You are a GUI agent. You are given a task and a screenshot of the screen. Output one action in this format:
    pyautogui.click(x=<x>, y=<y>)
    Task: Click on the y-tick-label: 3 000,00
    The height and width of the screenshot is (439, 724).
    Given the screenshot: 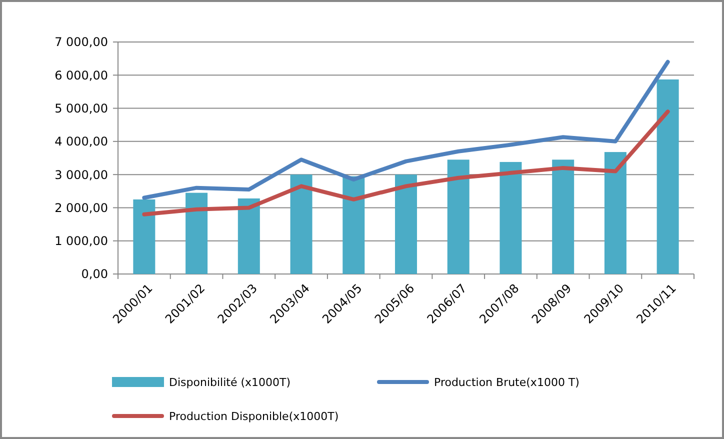 What is the action you would take?
    pyautogui.click(x=81, y=175)
    